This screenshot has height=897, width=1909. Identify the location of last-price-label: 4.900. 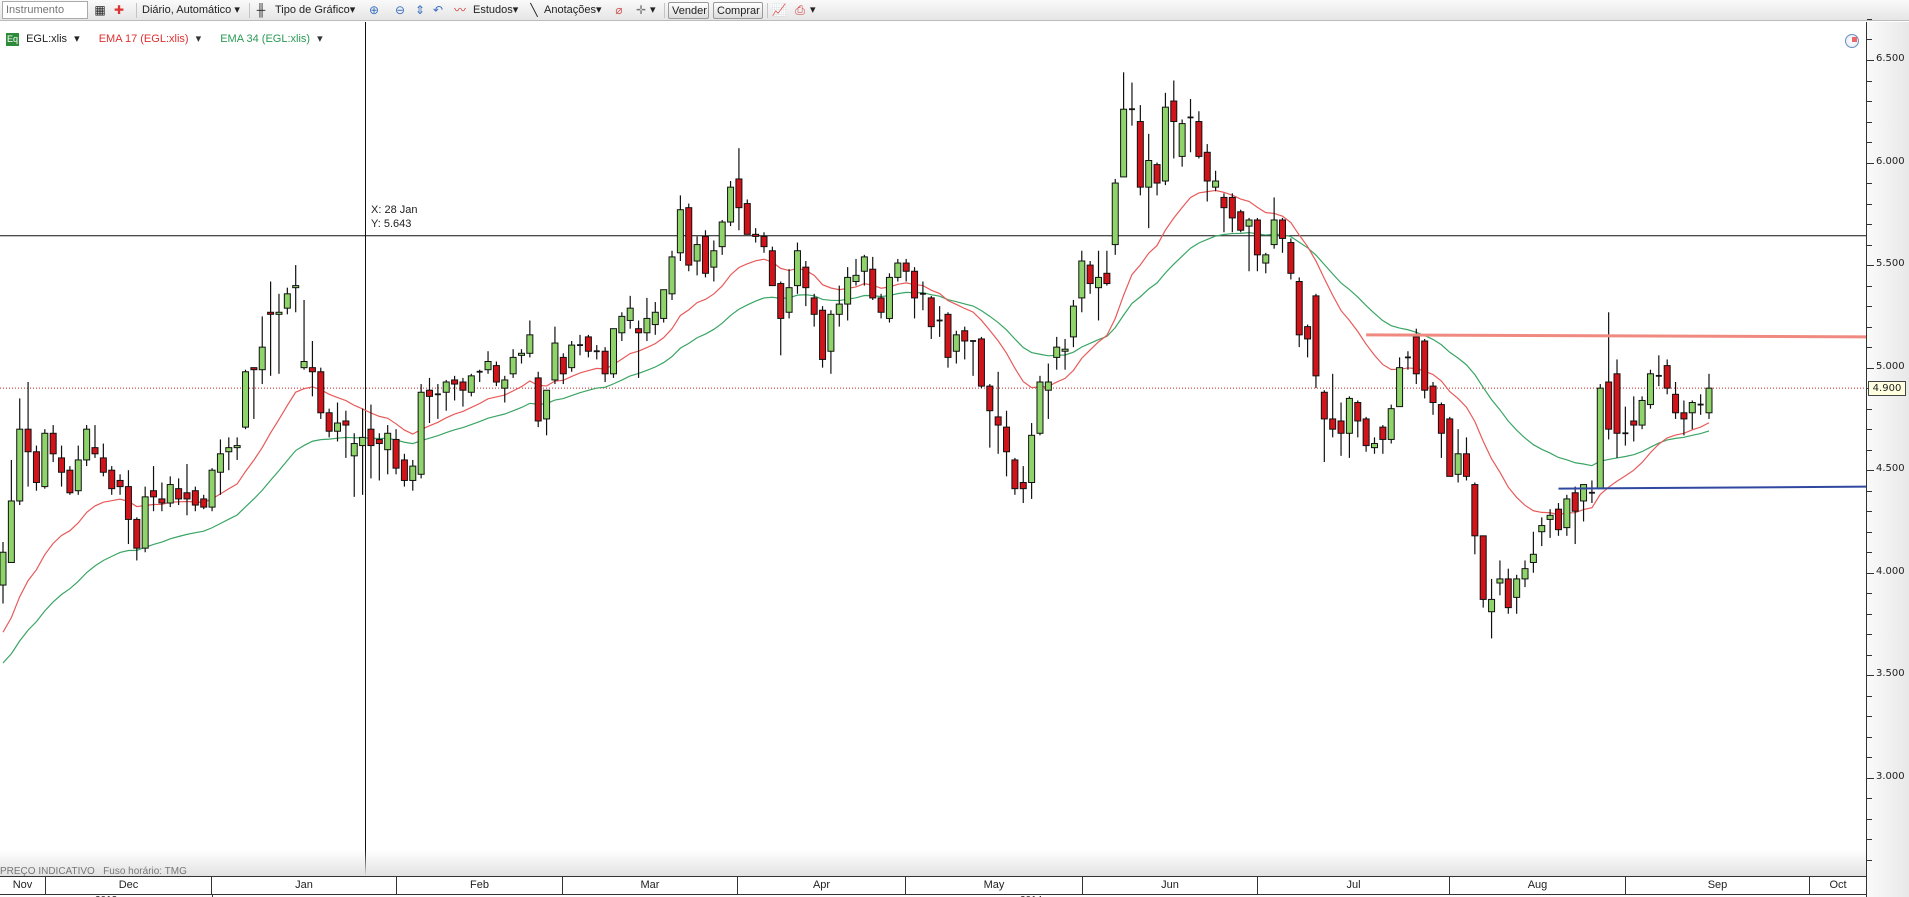
(1887, 388).